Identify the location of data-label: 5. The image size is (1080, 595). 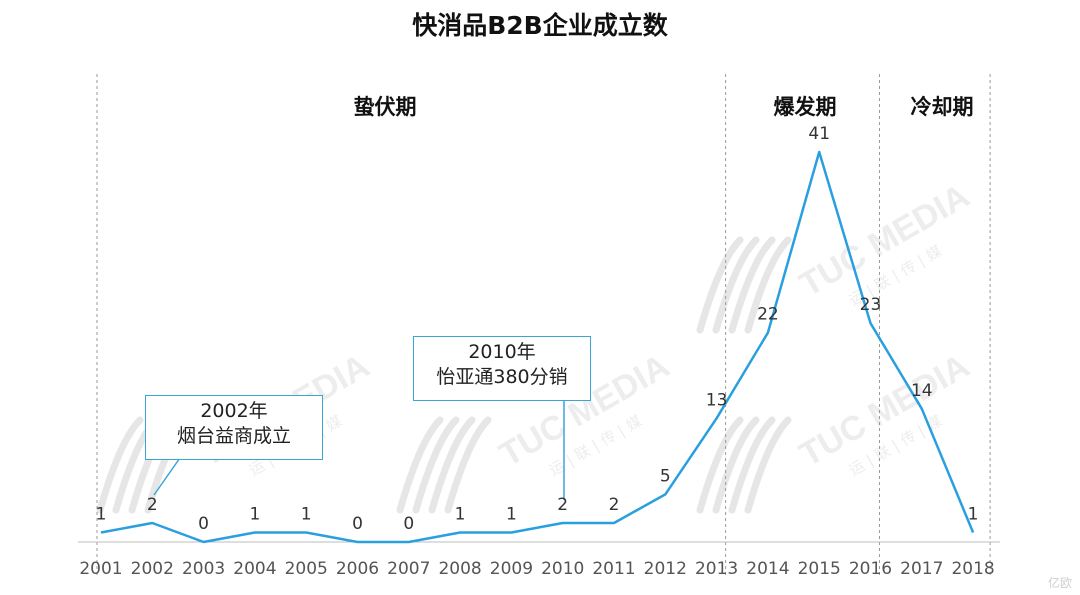
(665, 476).